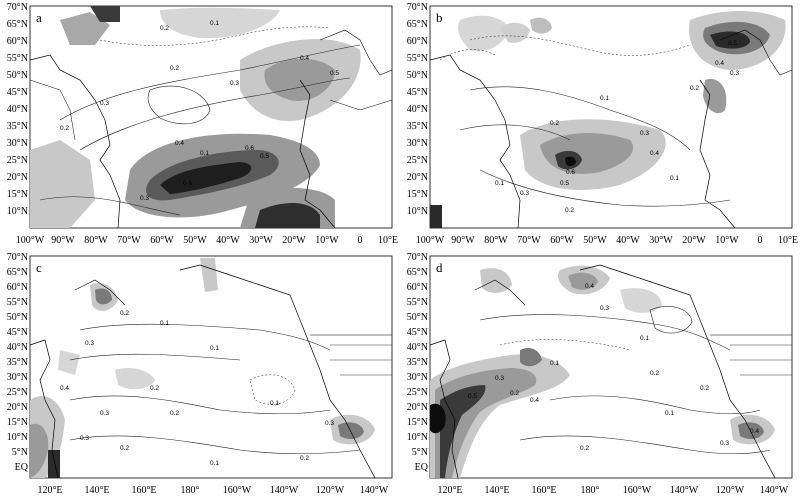  Describe the element at coordinates (17, 75) in the screenshot. I see `panel-a-ytick: 50°N` at that location.